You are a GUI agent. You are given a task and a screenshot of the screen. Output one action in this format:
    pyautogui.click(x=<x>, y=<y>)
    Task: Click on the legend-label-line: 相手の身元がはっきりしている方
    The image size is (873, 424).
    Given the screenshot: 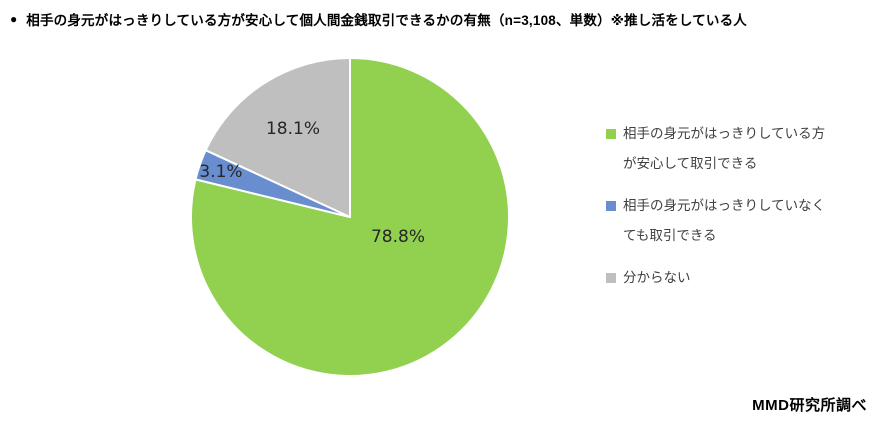 What is the action you would take?
    pyautogui.click(x=724, y=133)
    